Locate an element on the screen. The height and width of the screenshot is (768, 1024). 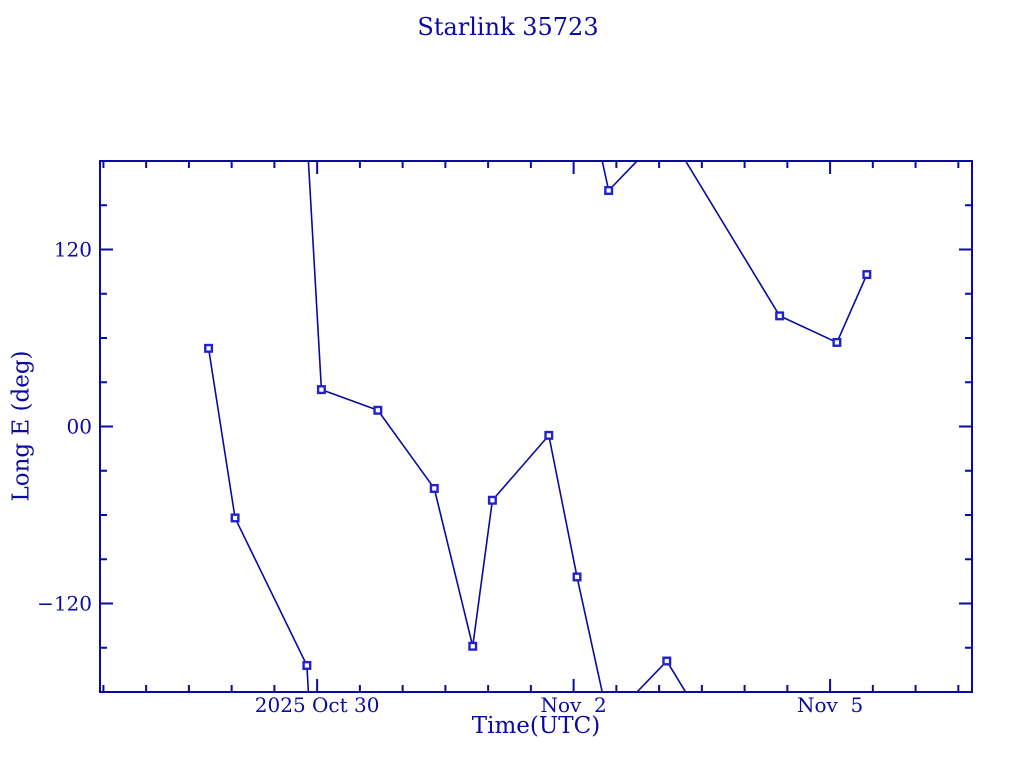
x-tick-label: Nov 2 is located at coordinates (573, 705).